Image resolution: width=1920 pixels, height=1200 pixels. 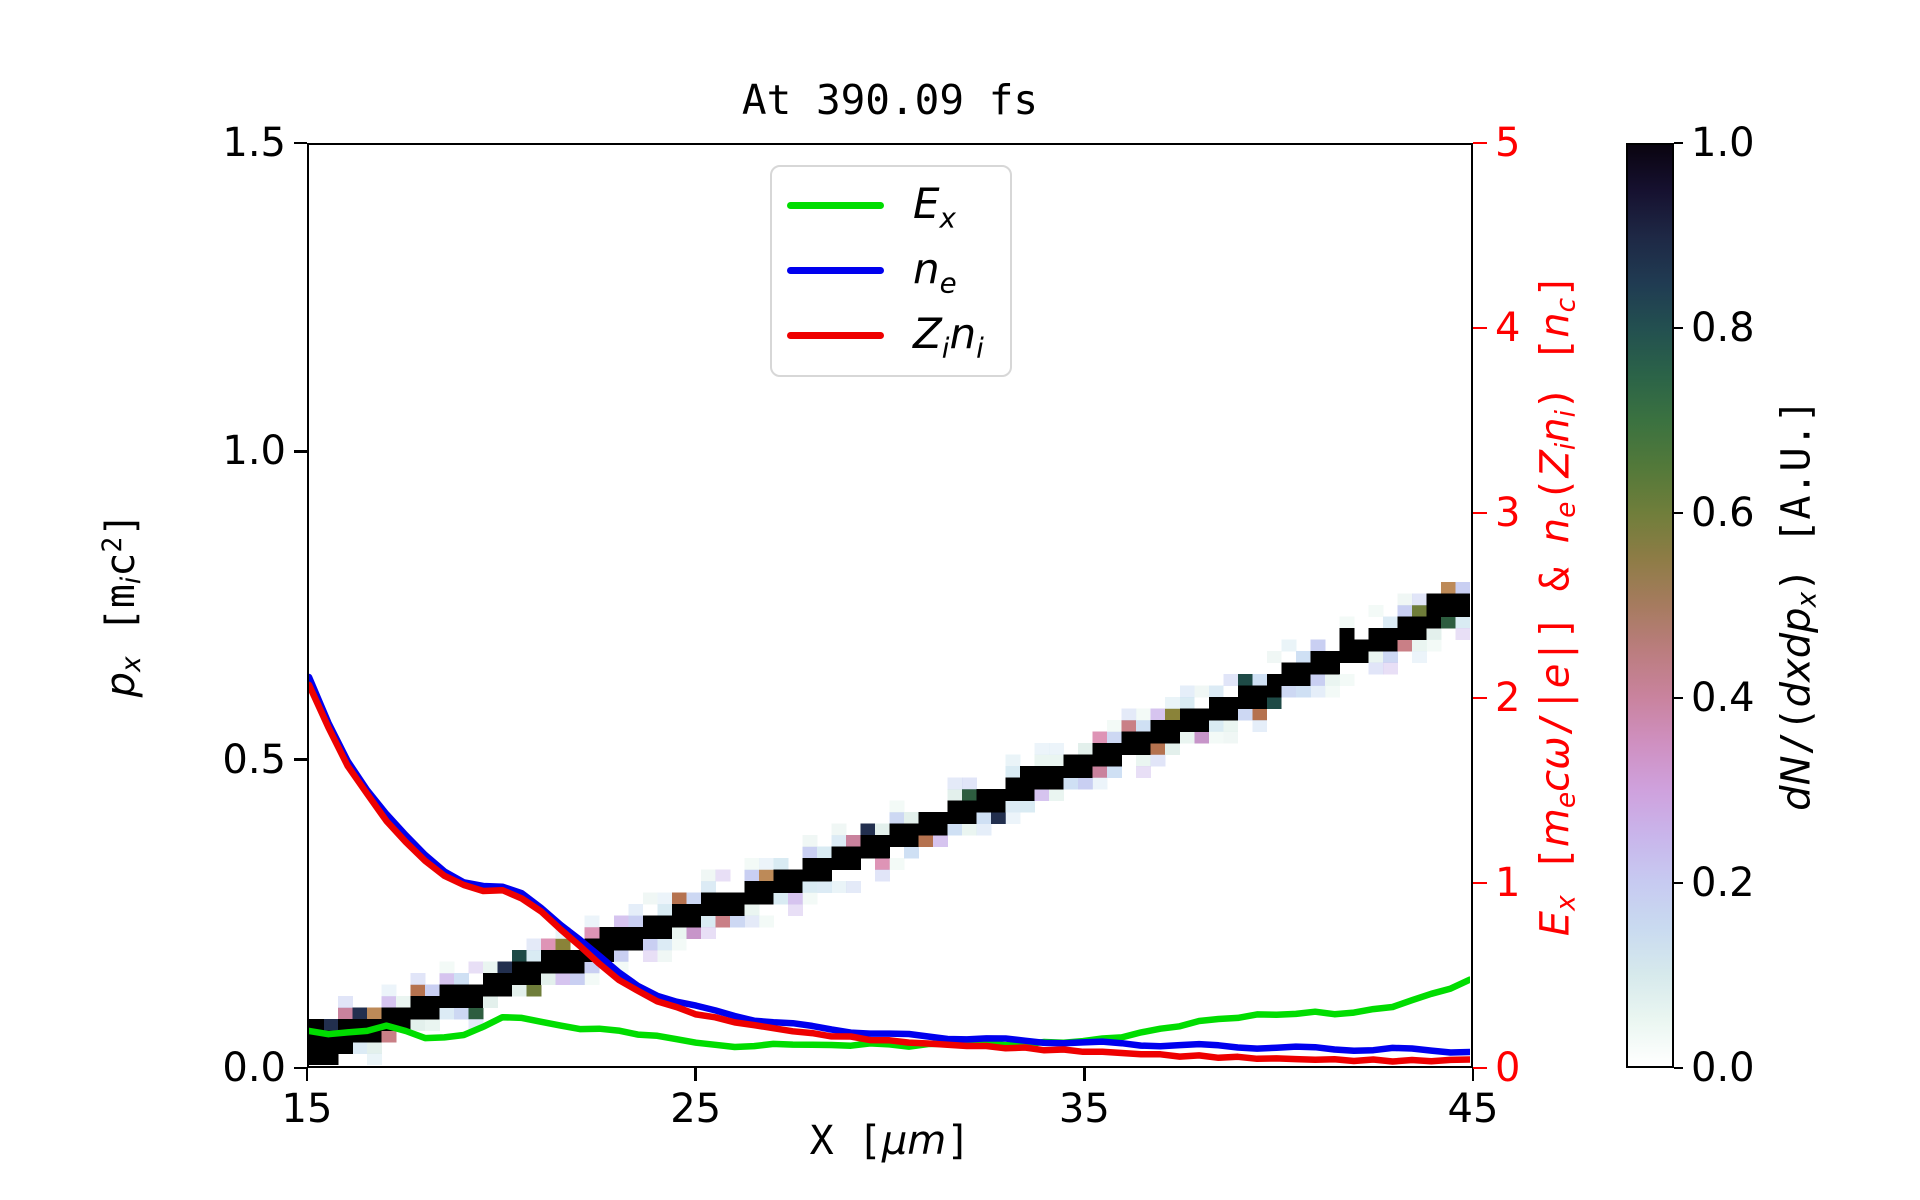 I want to click on label-segment: /(, so click(x=1796, y=731).